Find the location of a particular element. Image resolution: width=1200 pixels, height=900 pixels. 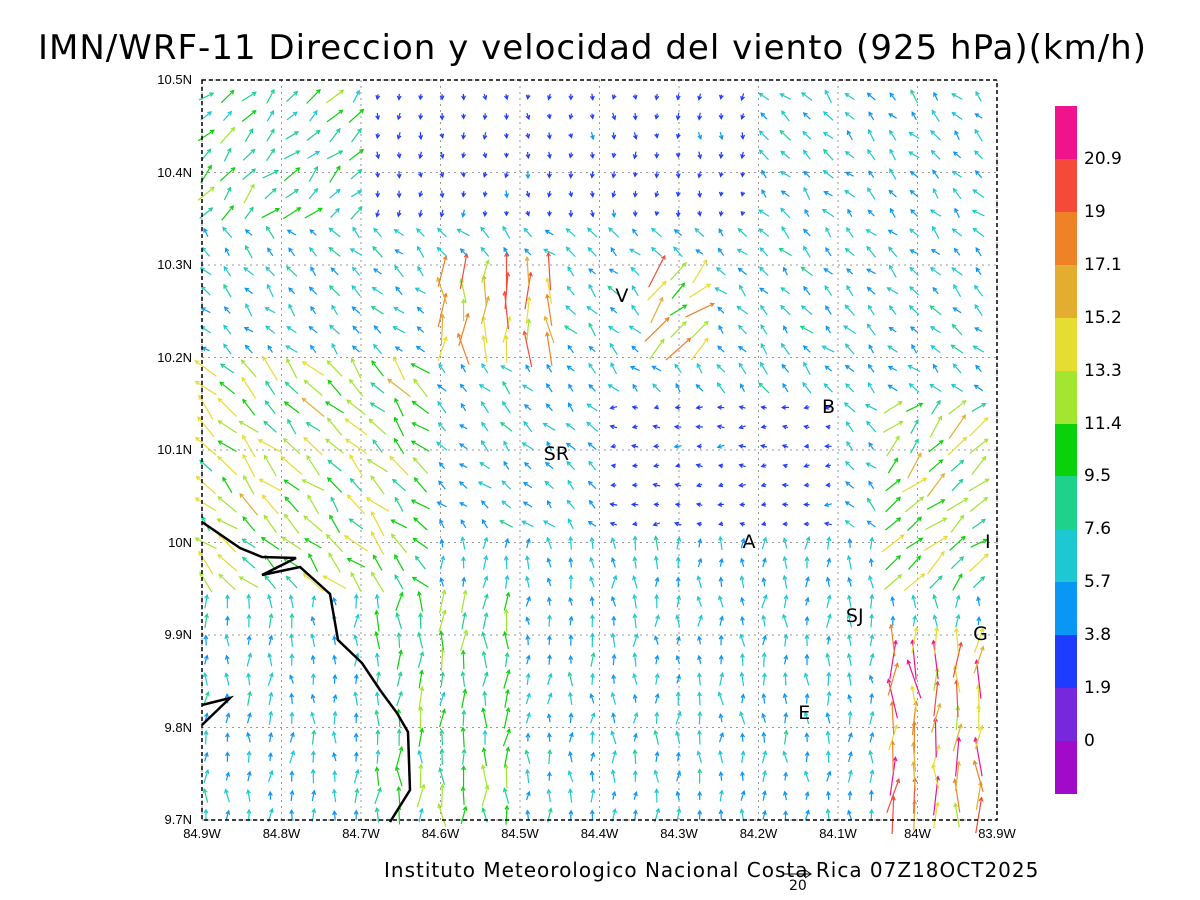

lon-label: 83.9W is located at coordinates (997, 833).